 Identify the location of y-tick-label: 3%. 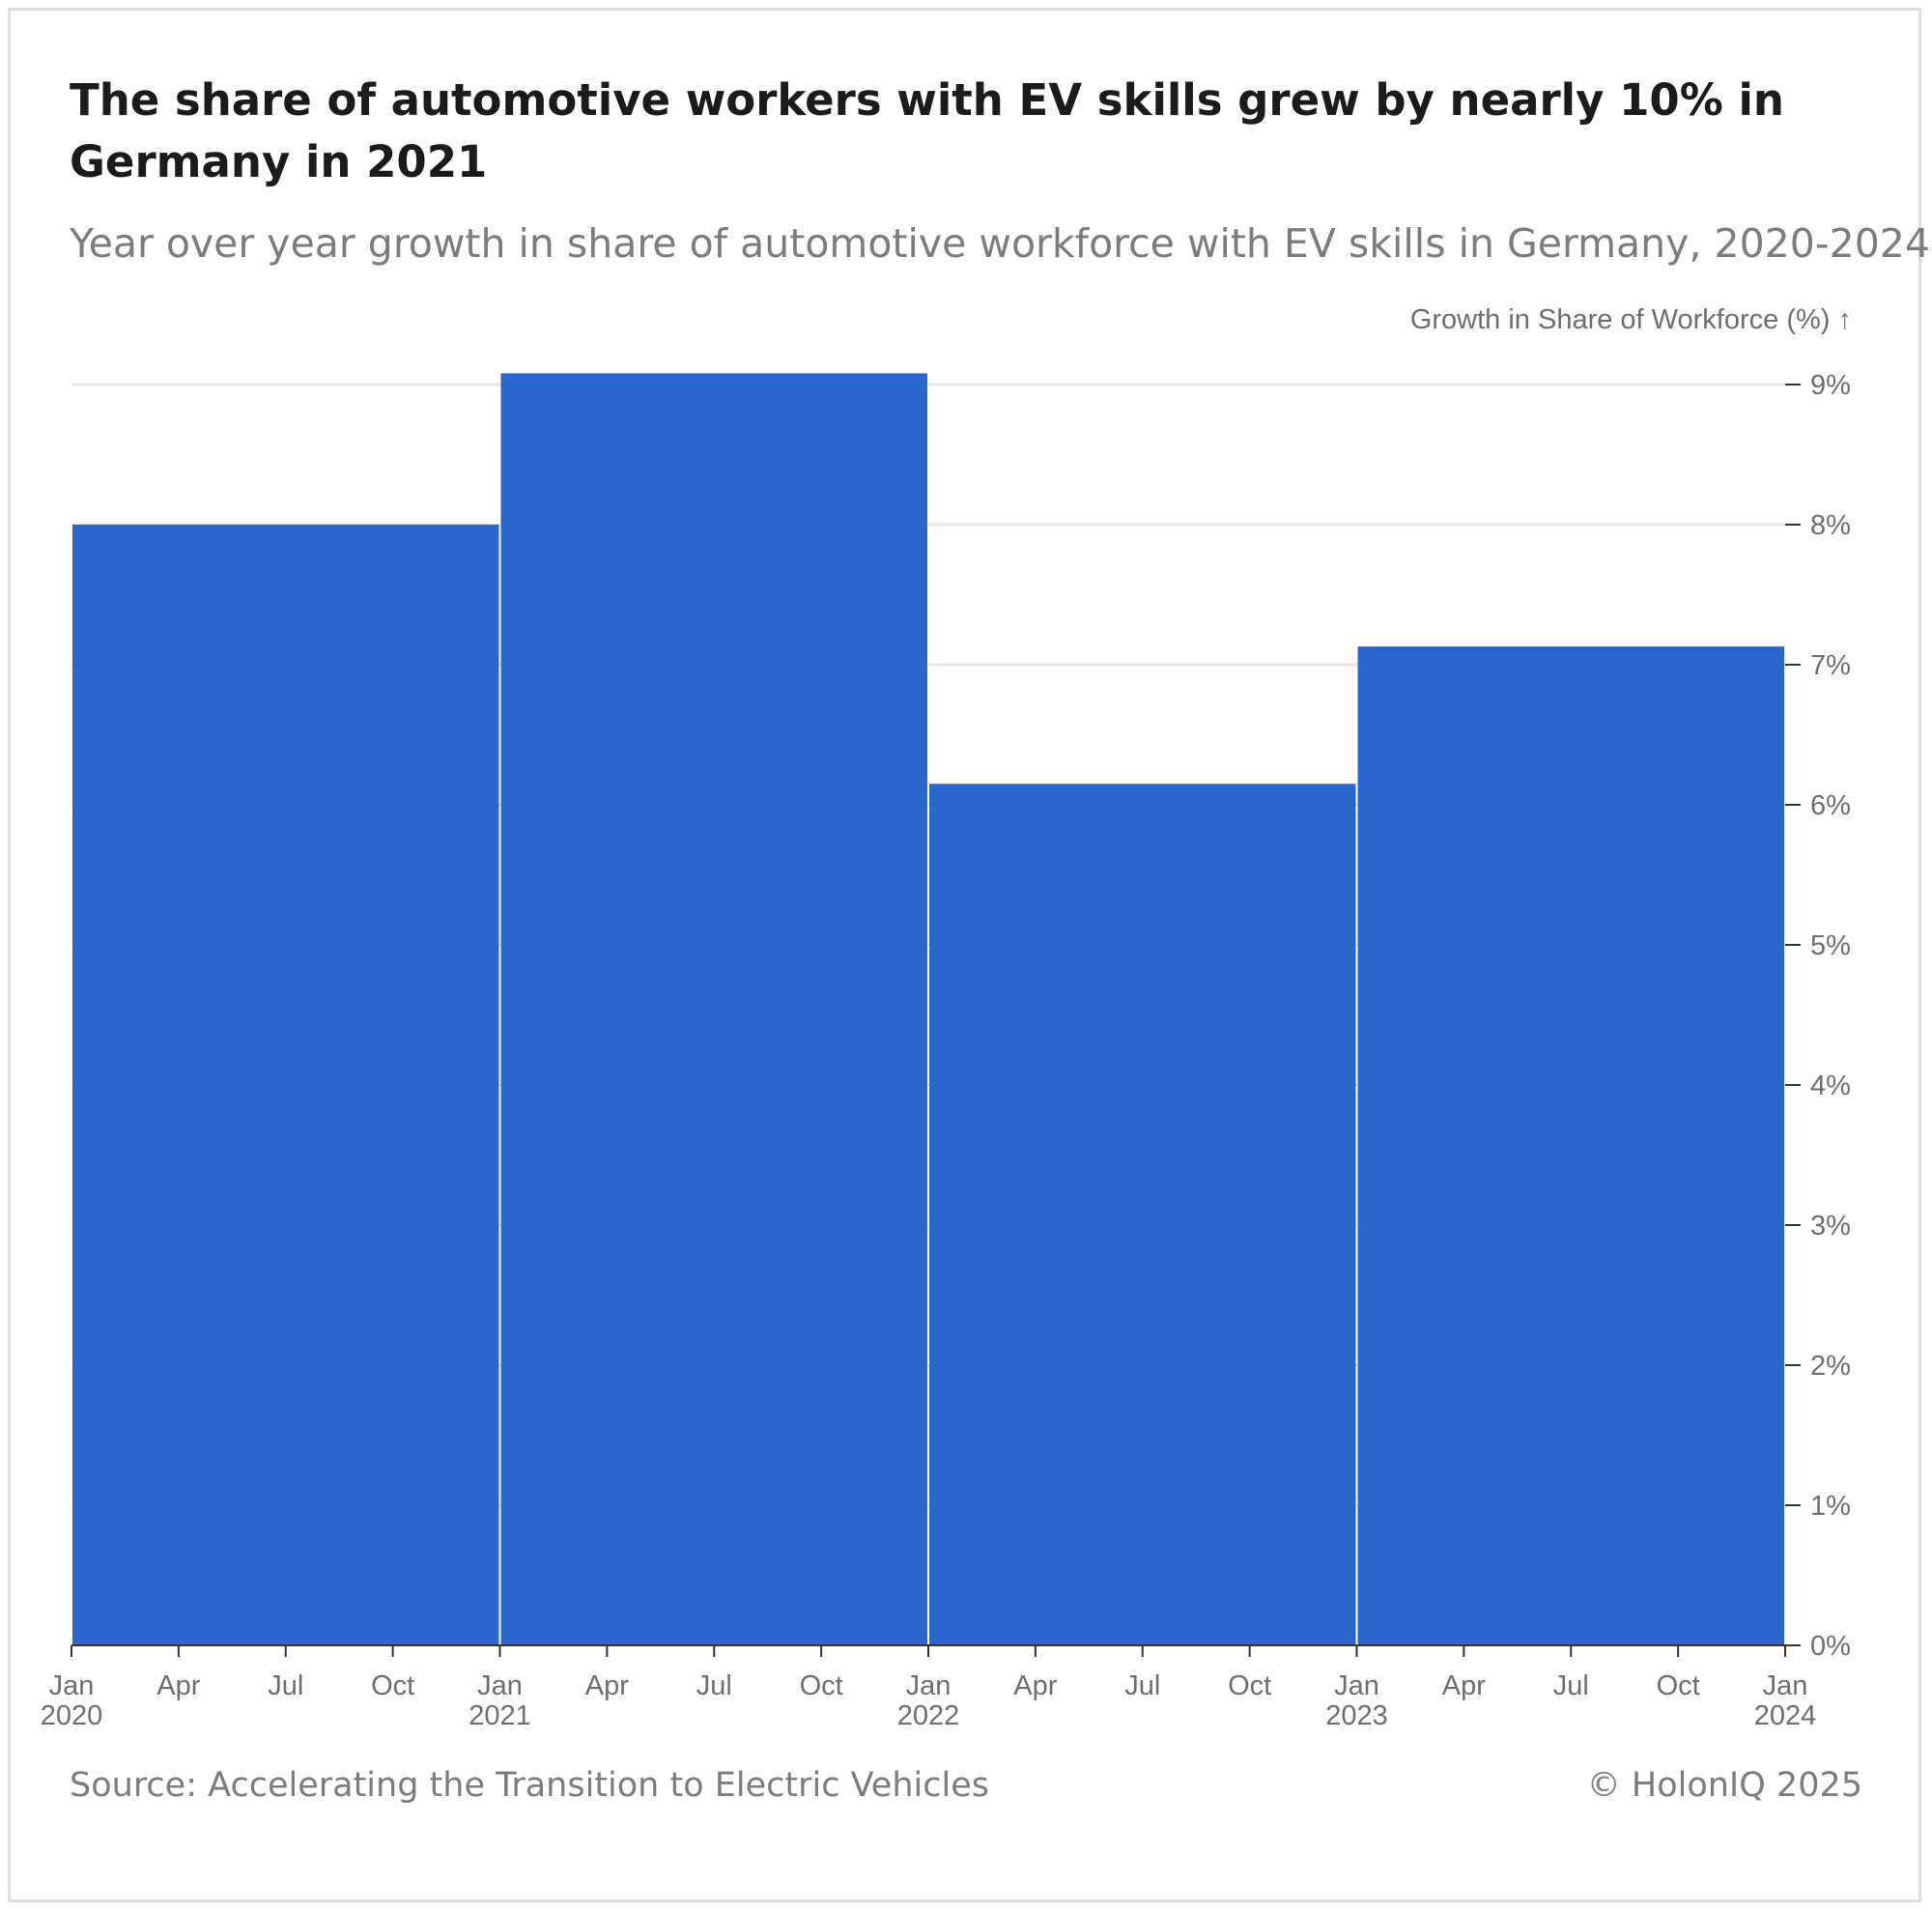
(1830, 1226).